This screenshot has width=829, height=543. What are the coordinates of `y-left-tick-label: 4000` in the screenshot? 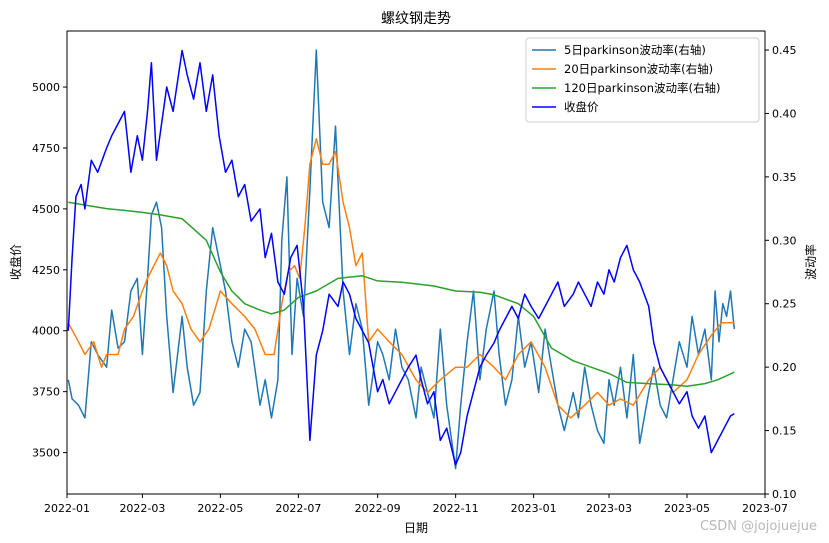 It's located at (46, 331).